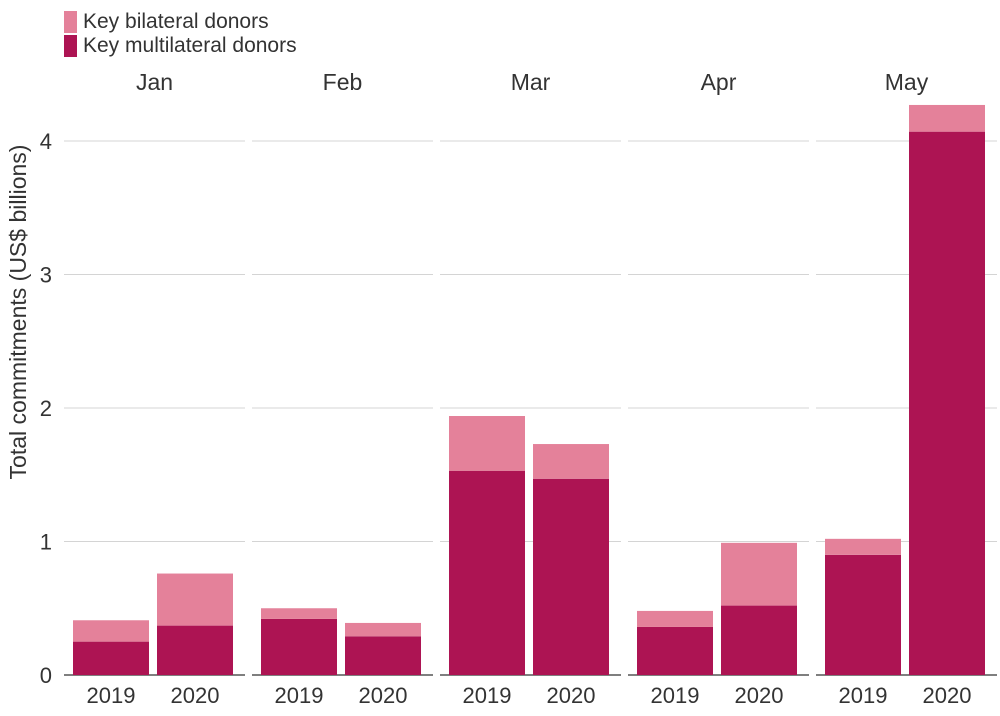 The width and height of the screenshot is (1000, 716). I want to click on bar-bilateral-jan-2019, so click(111, 631).